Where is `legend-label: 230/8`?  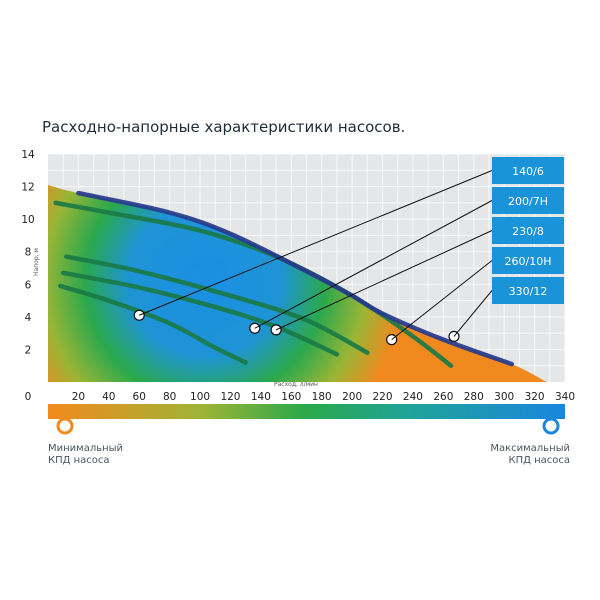 legend-label: 230/8 is located at coordinates (528, 231).